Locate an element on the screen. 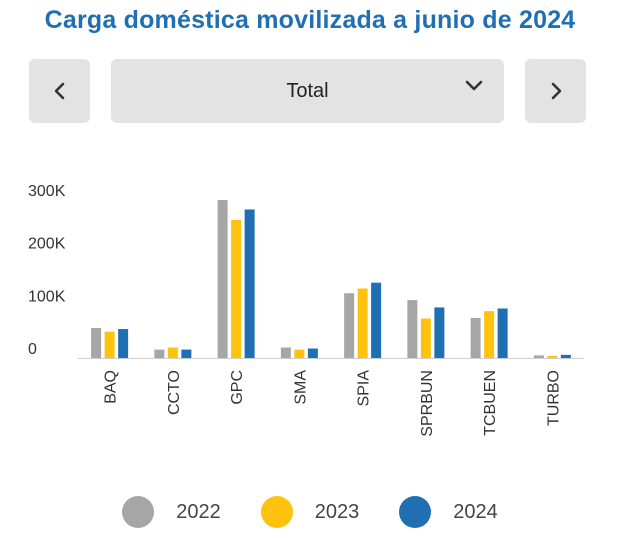  category-select: Total is located at coordinates (307, 91).